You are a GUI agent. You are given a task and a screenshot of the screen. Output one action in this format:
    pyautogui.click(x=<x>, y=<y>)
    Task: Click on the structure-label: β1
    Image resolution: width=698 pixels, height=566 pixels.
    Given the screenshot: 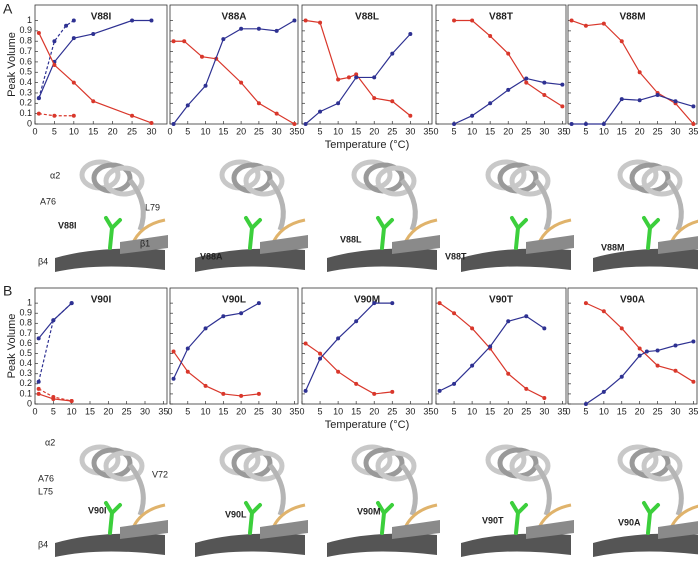 What is the action you would take?
    pyautogui.click(x=145, y=243)
    